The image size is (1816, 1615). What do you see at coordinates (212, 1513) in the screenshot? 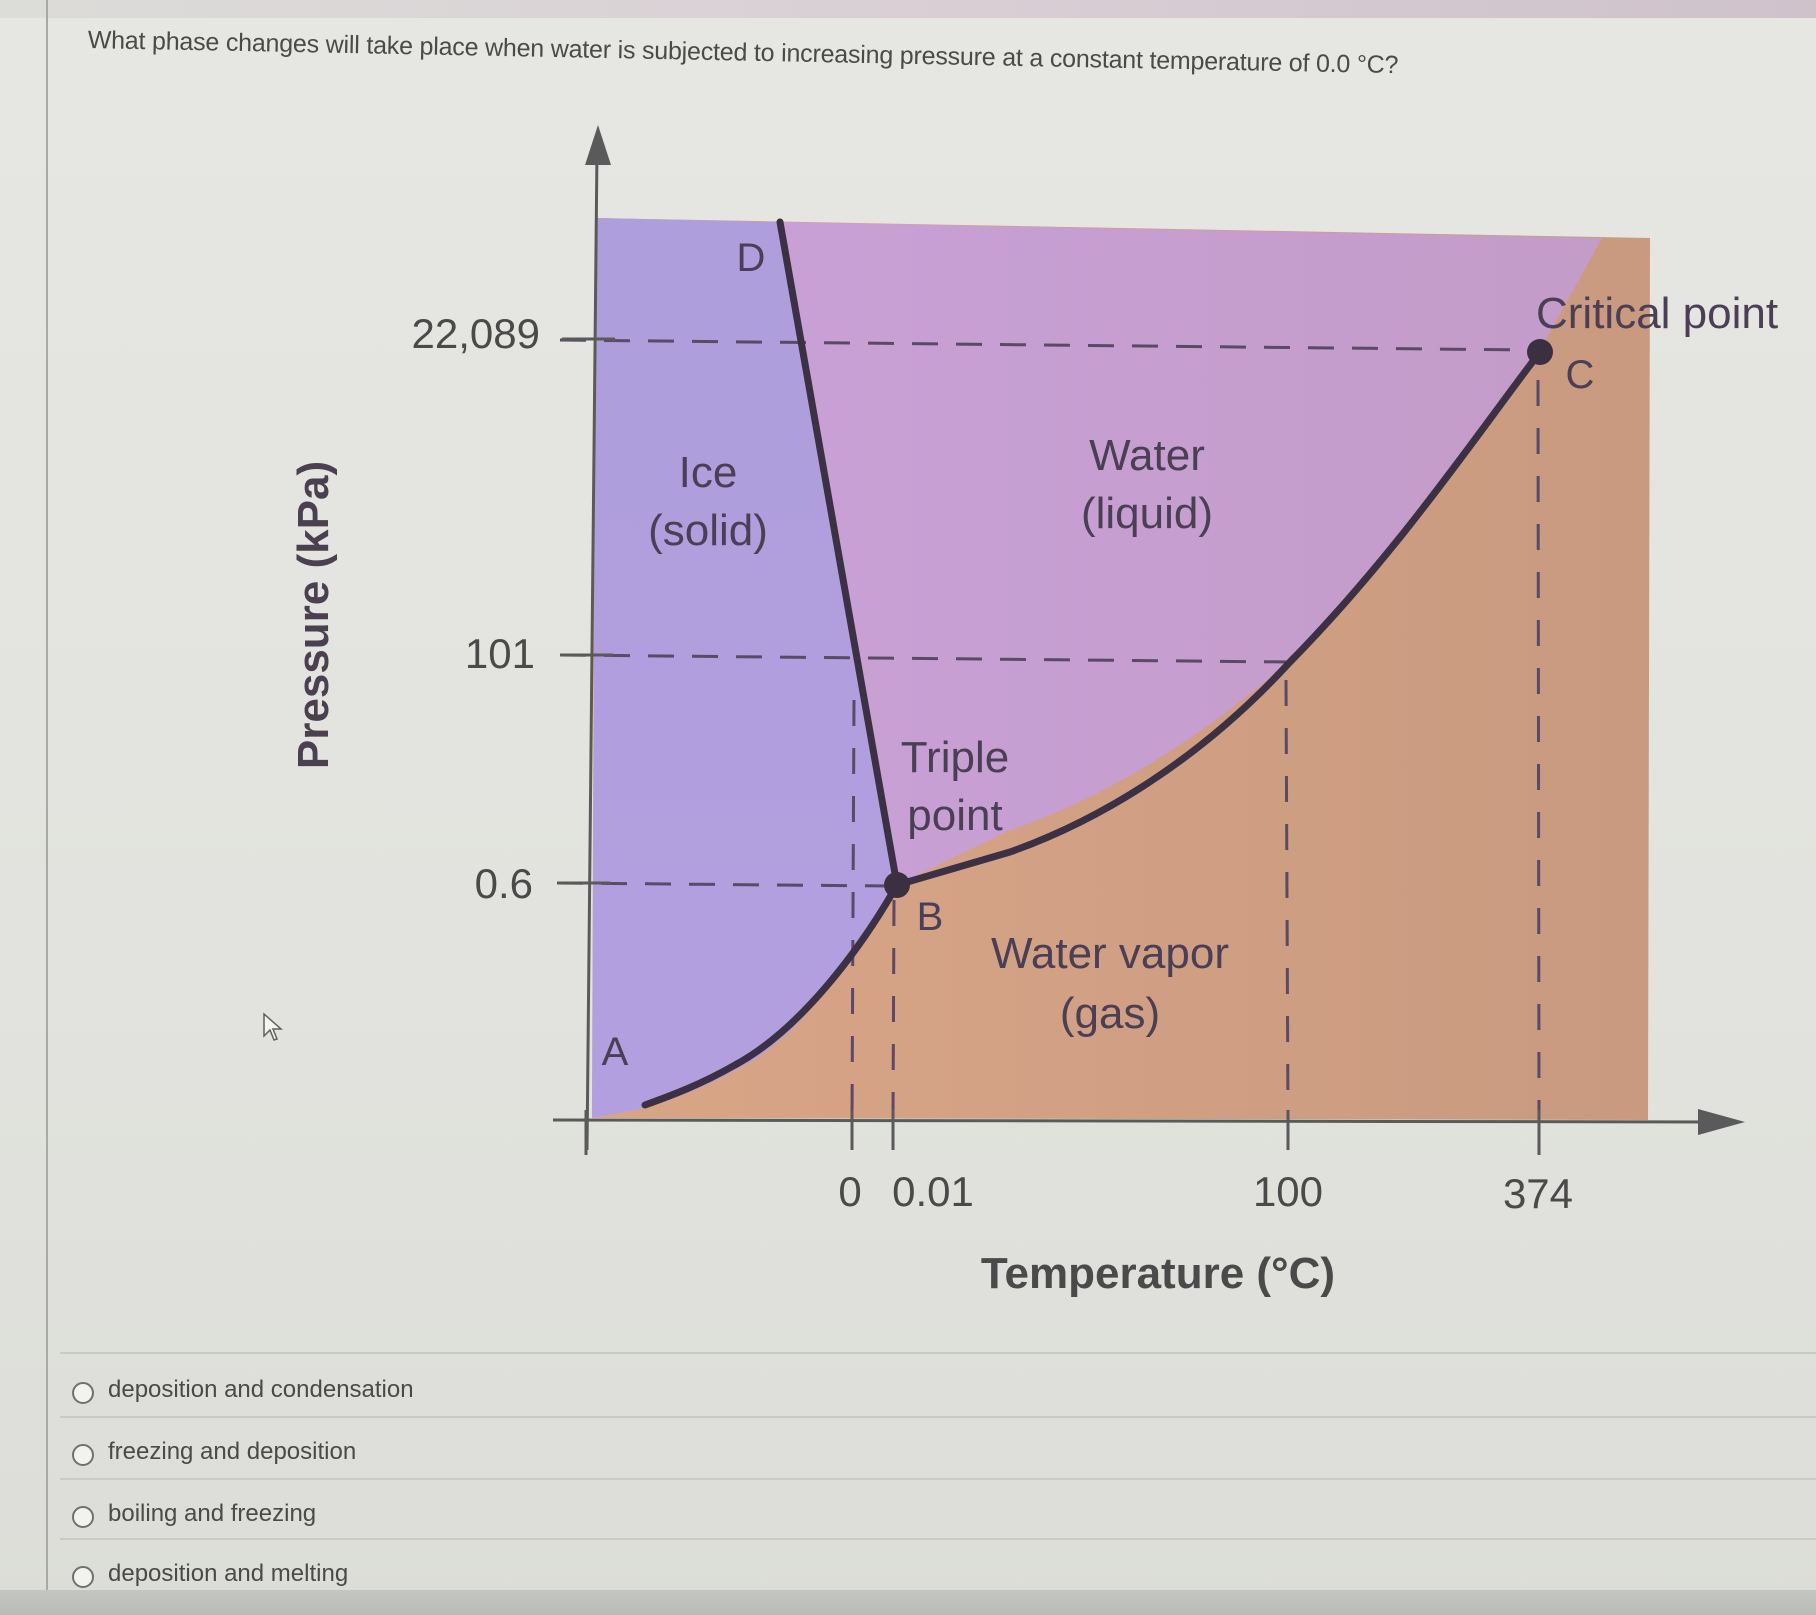
I see `option-label: boiling and freezing` at bounding box center [212, 1513].